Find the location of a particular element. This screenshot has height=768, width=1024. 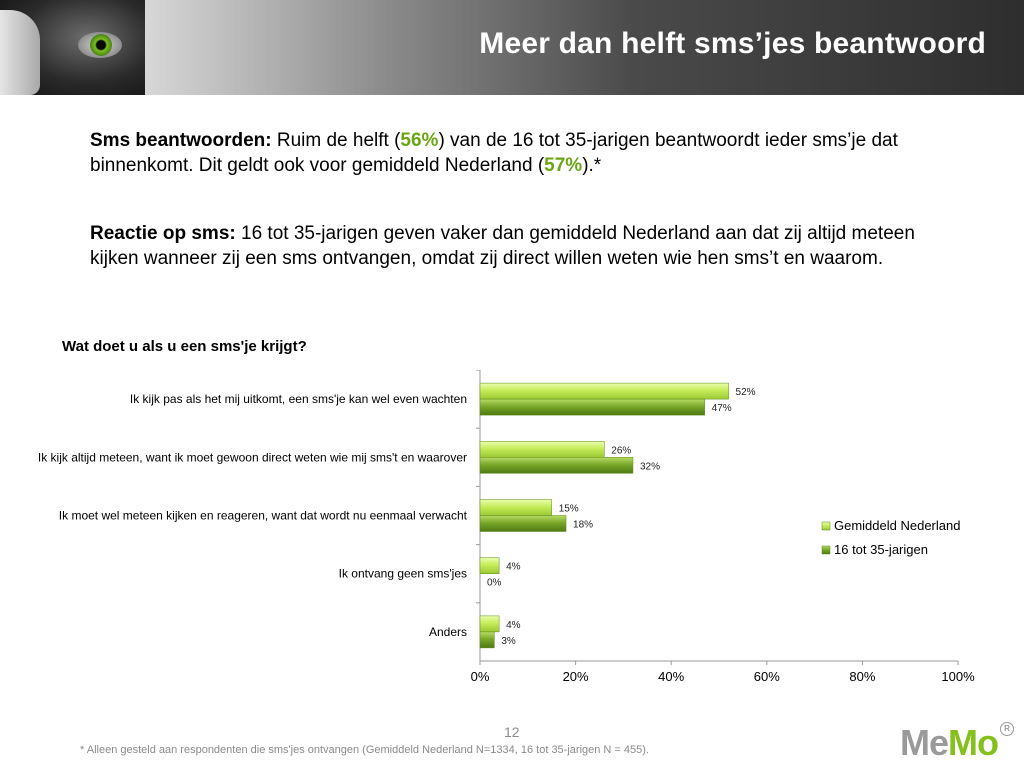

x-tick-label: 60% is located at coordinates (767, 676).